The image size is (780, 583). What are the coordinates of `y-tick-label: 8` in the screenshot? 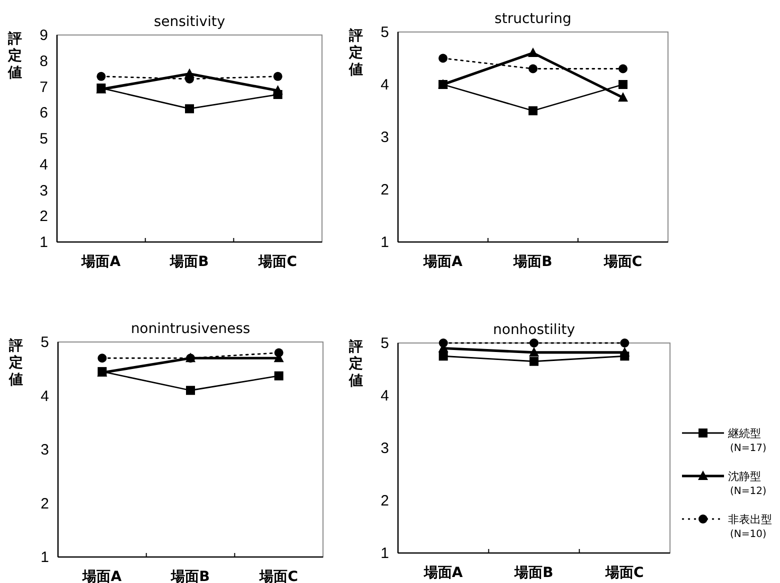 It's located at (44, 61).